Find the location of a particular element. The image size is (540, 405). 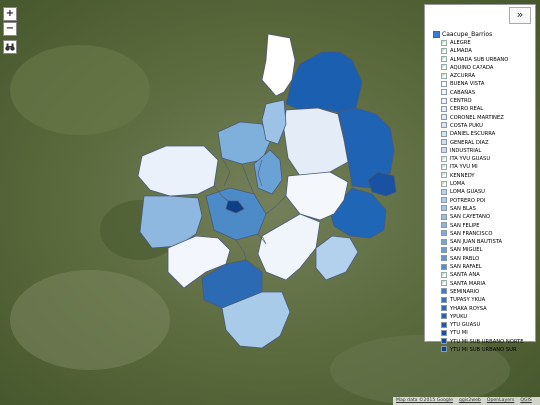

legend-item: CERRO REAL is located at coordinates (482, 109).